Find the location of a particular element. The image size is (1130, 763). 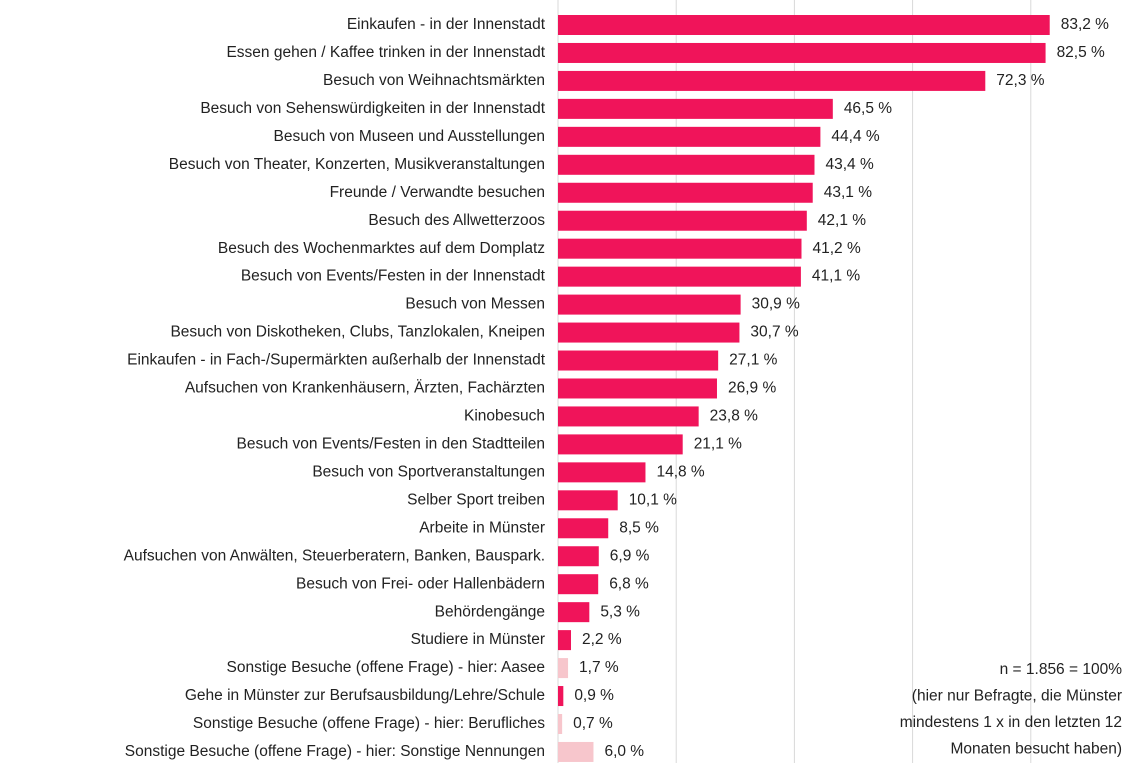

value-label: 0,9 % is located at coordinates (594, 695).